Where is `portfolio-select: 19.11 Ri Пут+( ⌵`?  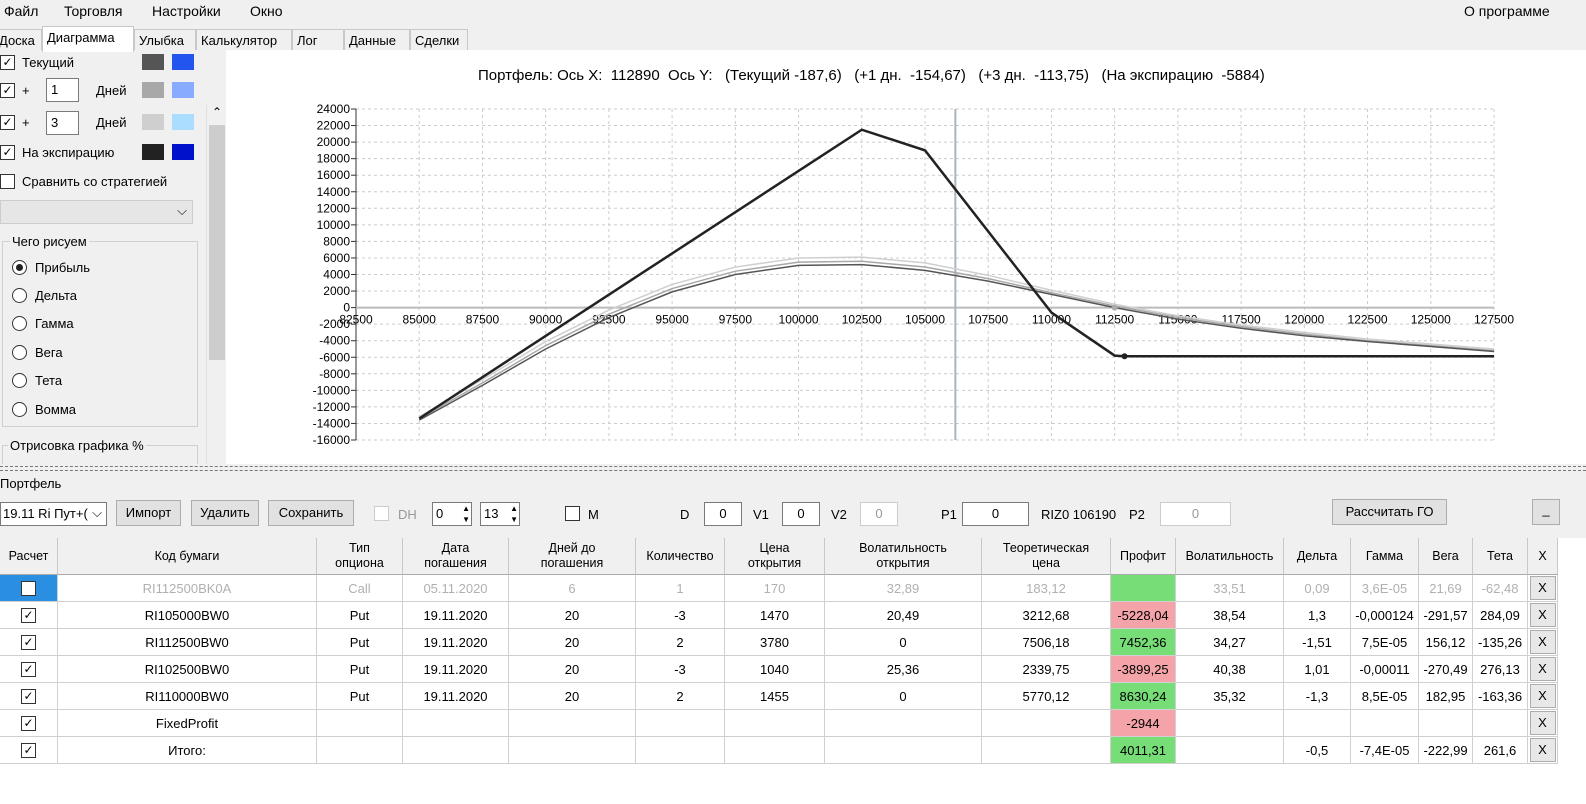 portfolio-select: 19.11 Ri Пут+( ⌵ is located at coordinates (53, 514).